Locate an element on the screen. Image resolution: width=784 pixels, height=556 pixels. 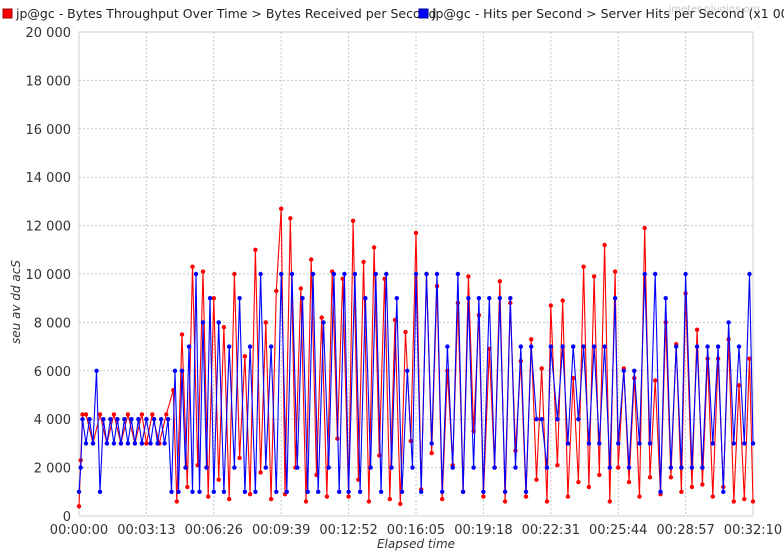
x-tick-label: 00:12:52 is located at coordinates (348, 530).